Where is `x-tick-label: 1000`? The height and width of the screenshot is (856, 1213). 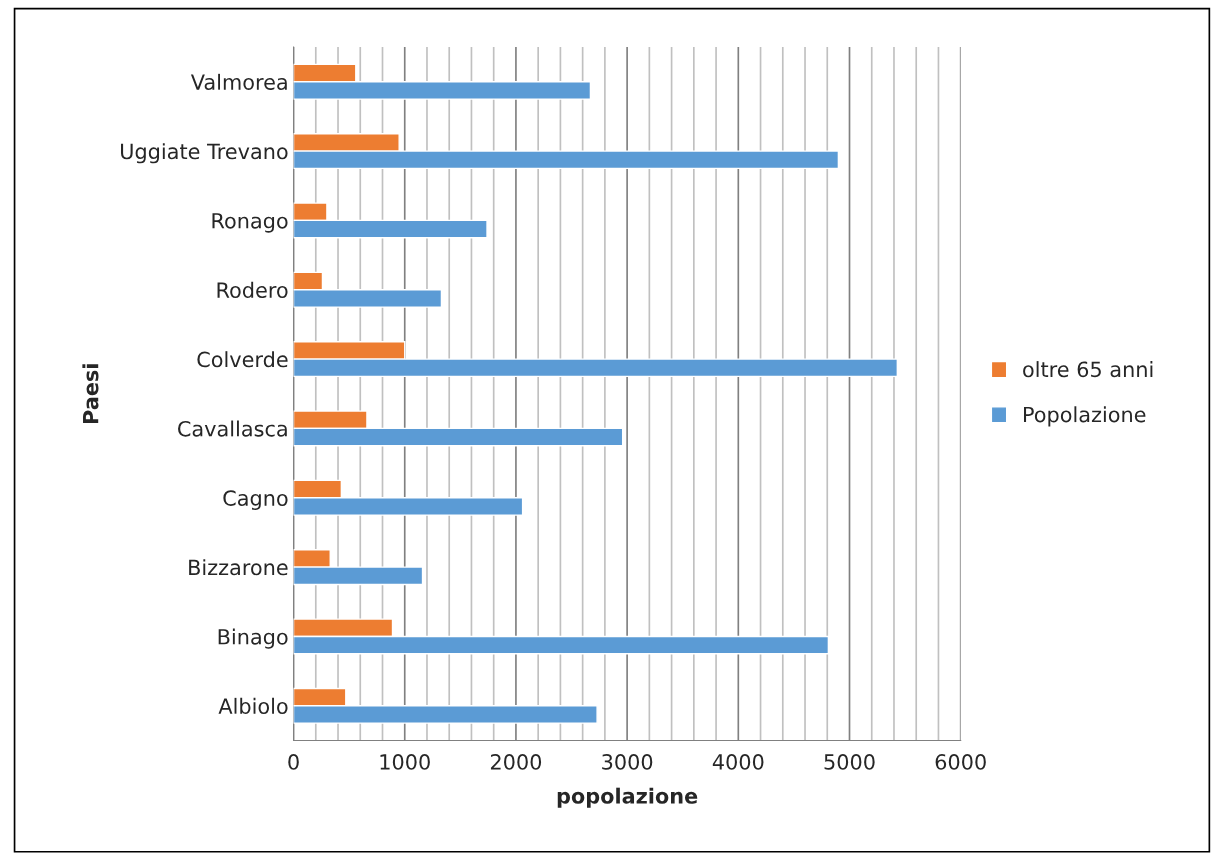
x-tick-label: 1000 is located at coordinates (405, 762).